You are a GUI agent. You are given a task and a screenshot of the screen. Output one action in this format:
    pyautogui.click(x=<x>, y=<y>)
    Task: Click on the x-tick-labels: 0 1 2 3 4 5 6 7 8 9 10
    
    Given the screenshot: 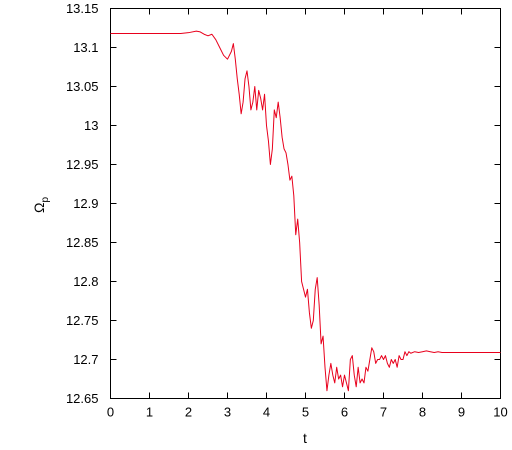 What is the action you would take?
    pyautogui.click(x=307, y=412)
    